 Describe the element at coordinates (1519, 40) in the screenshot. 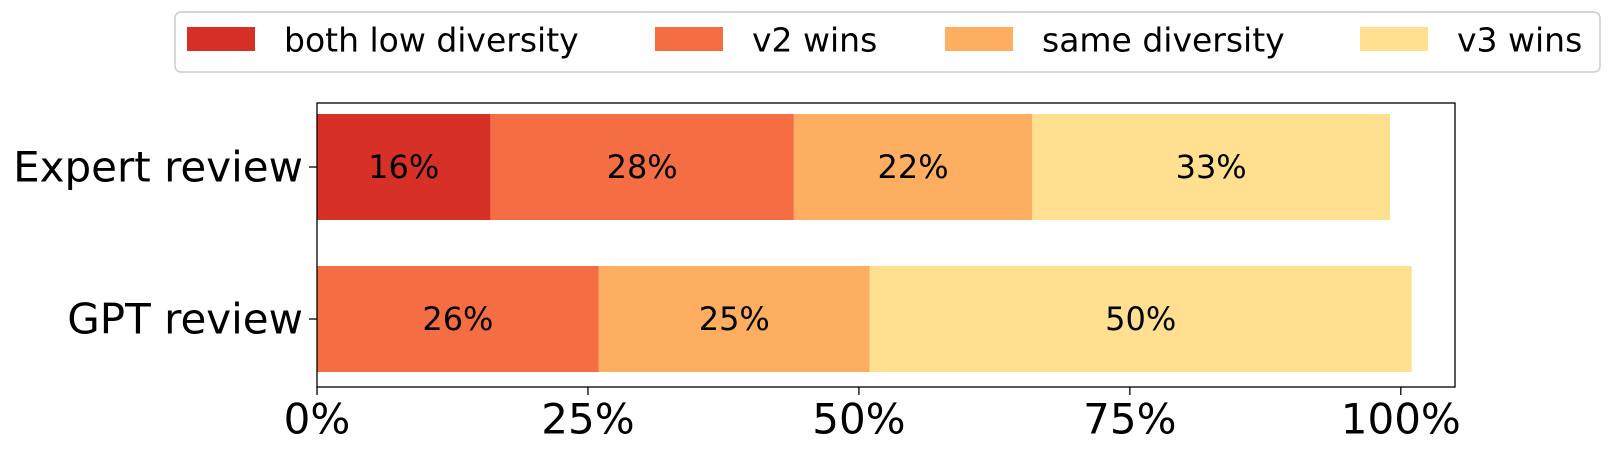

I see `legend-label: v3 wins` at that location.